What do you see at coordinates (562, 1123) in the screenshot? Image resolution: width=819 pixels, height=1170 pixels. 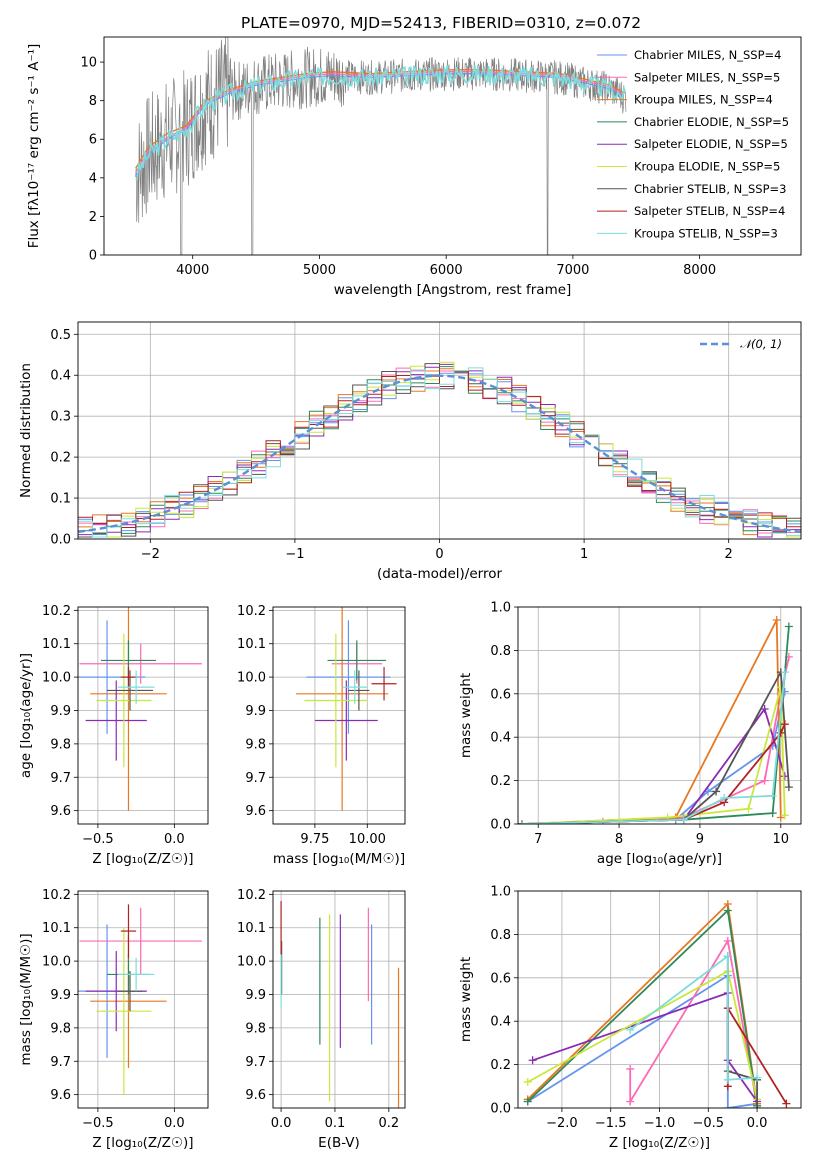 I see `x-tick-label: −2.0` at bounding box center [562, 1123].